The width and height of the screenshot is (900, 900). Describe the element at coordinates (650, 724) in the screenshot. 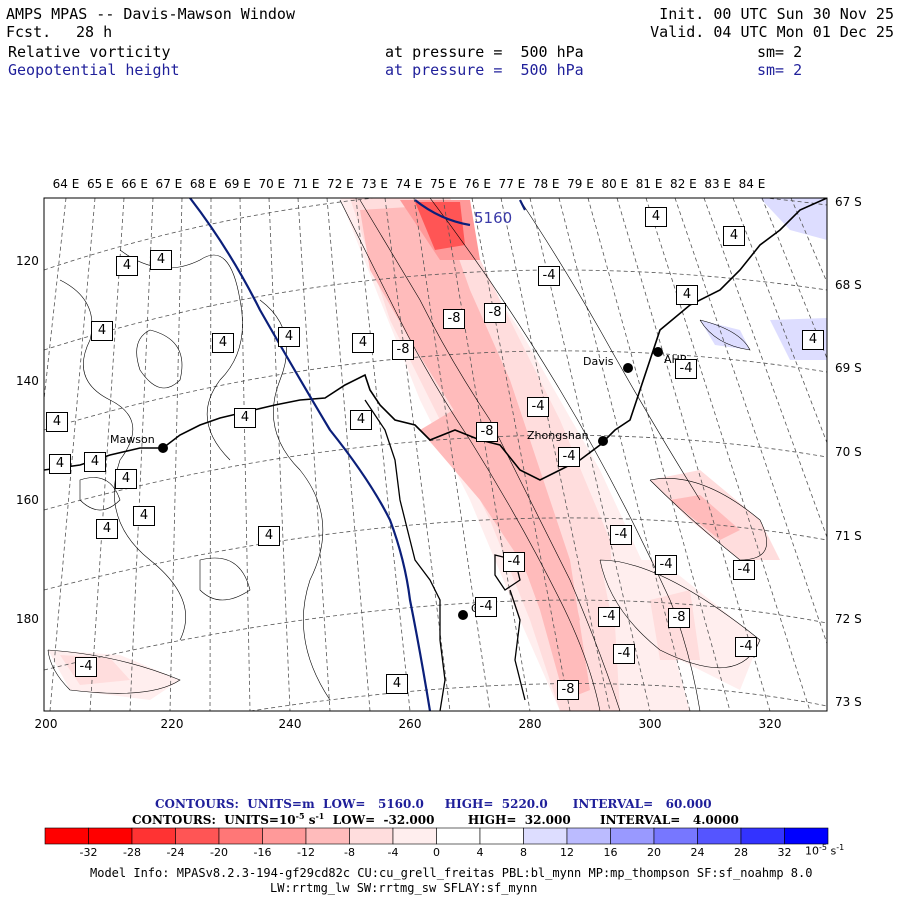

I see `x-grid-label: 300` at that location.